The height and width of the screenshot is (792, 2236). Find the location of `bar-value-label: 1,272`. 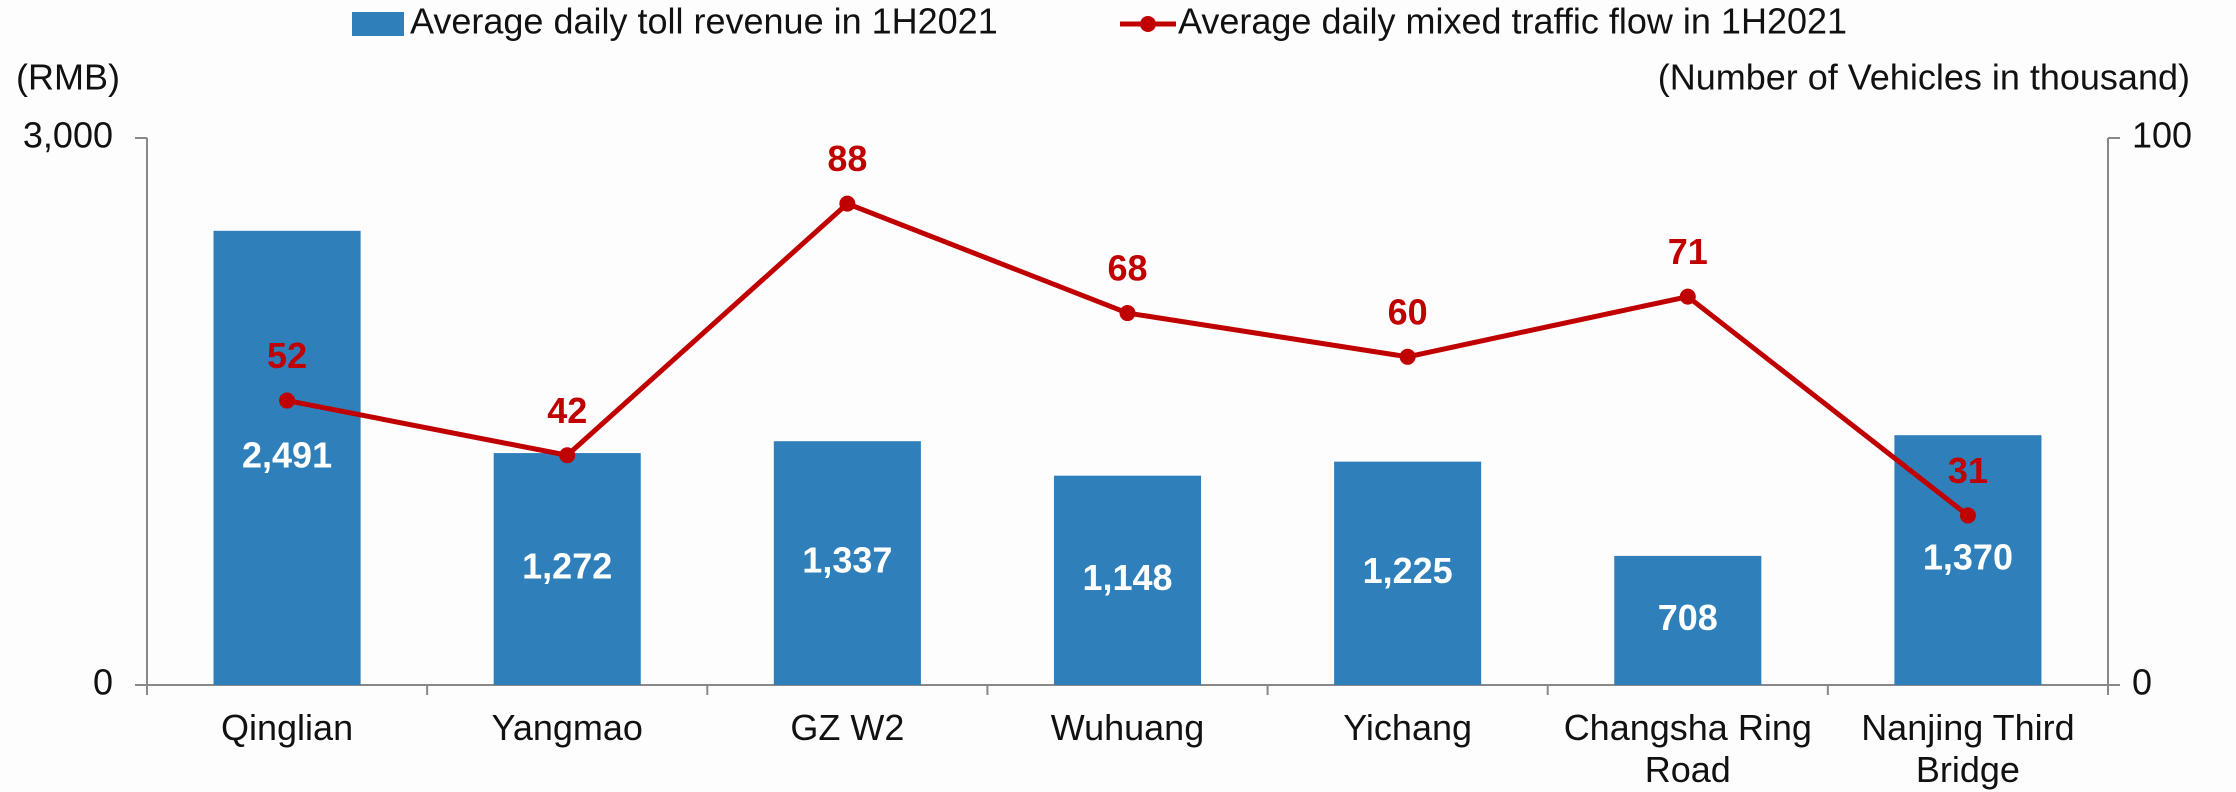

bar-value-label: 1,272 is located at coordinates (567, 566).